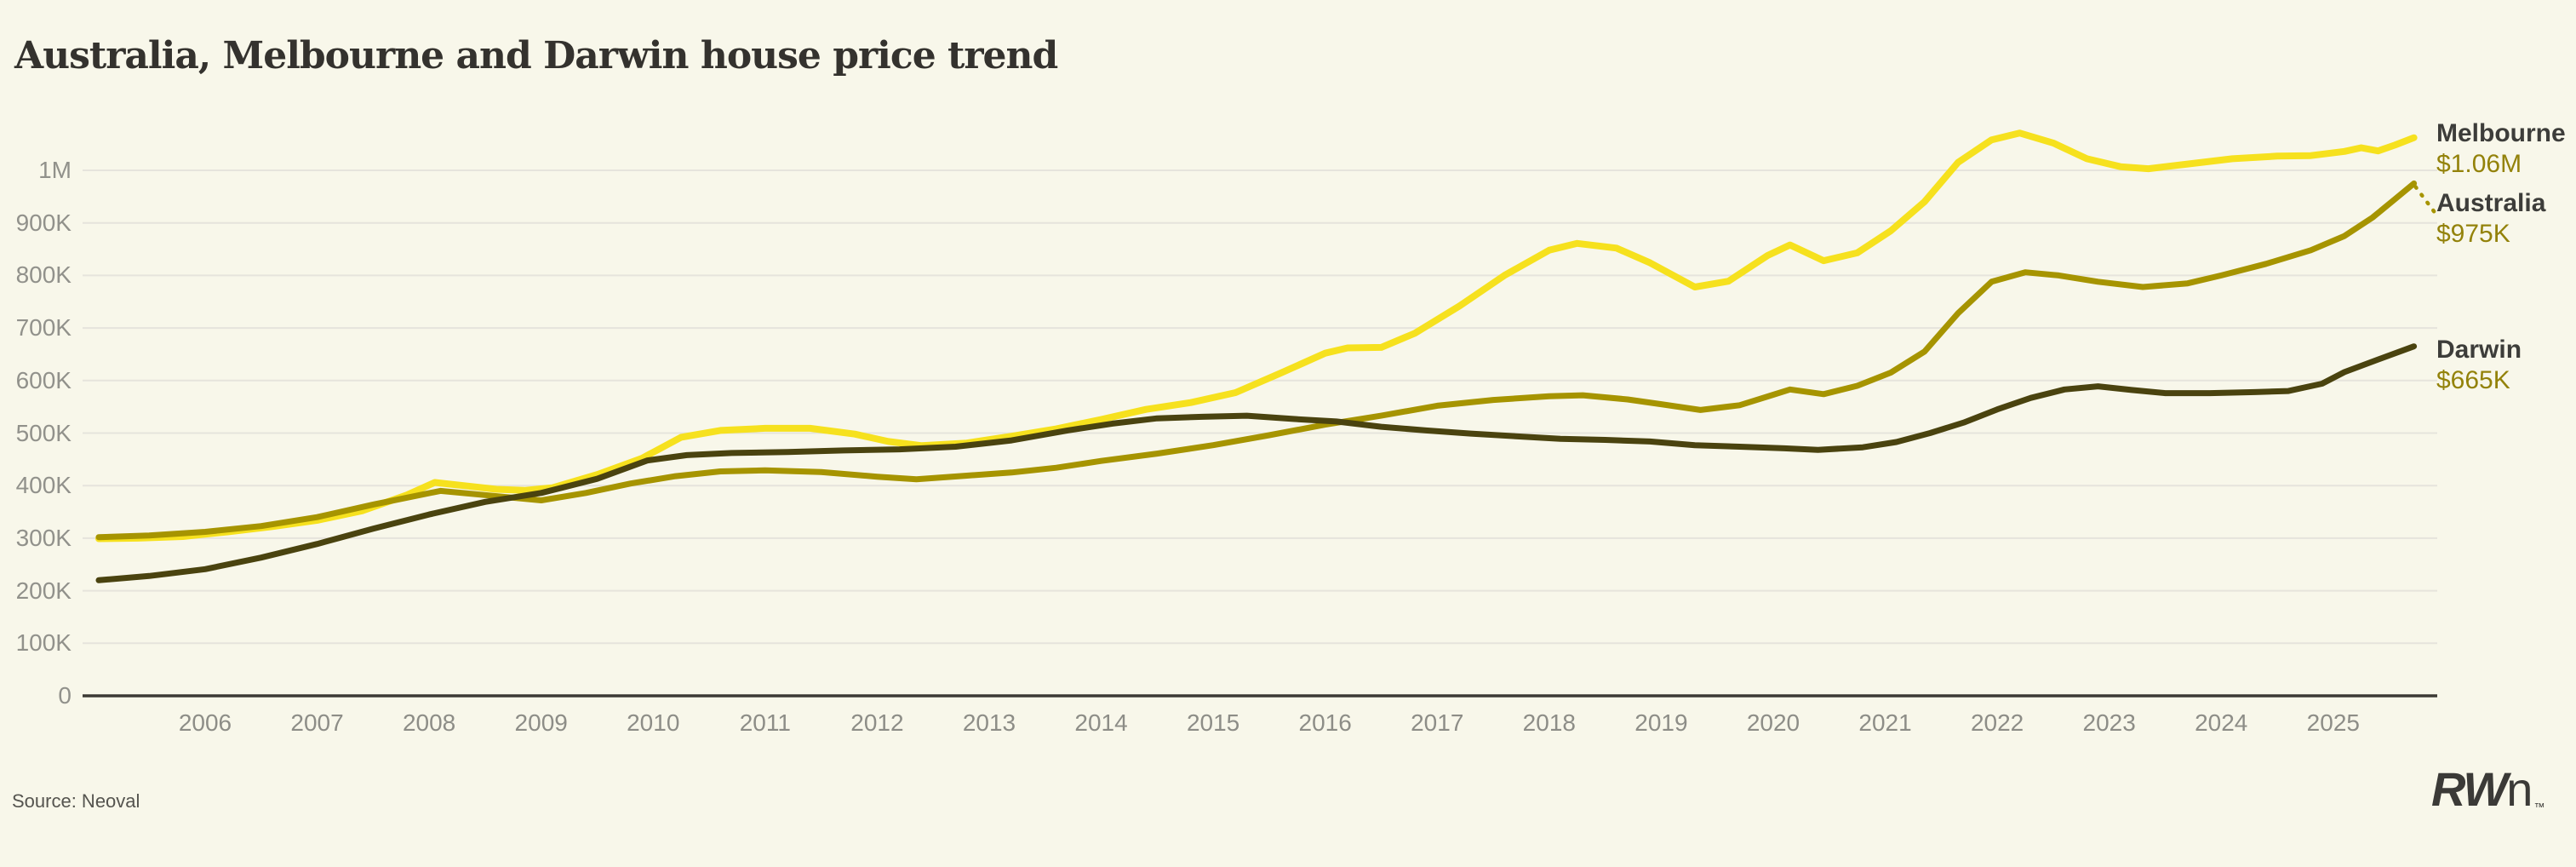 This screenshot has height=867, width=2576. What do you see at coordinates (1773, 722) in the screenshot?
I see `x-tick-label: 2020` at bounding box center [1773, 722].